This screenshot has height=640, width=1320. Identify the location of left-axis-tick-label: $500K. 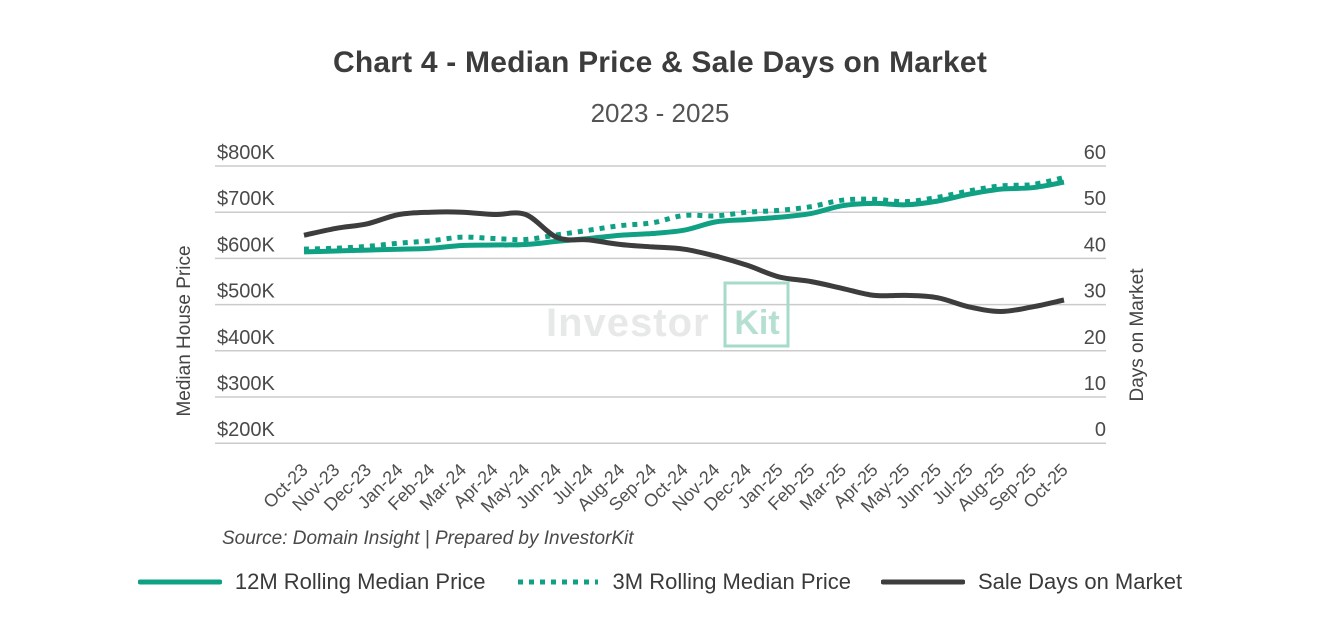
(246, 292).